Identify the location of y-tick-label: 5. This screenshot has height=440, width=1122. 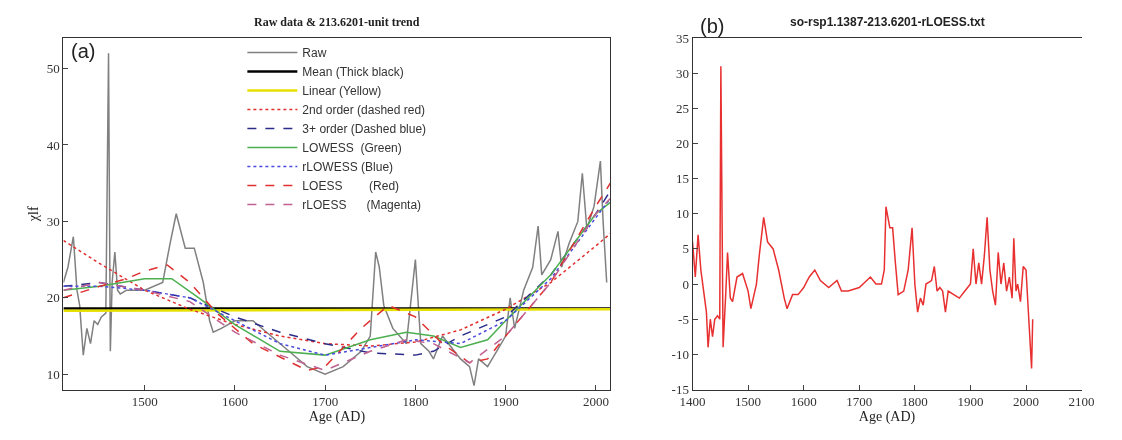
(685, 249).